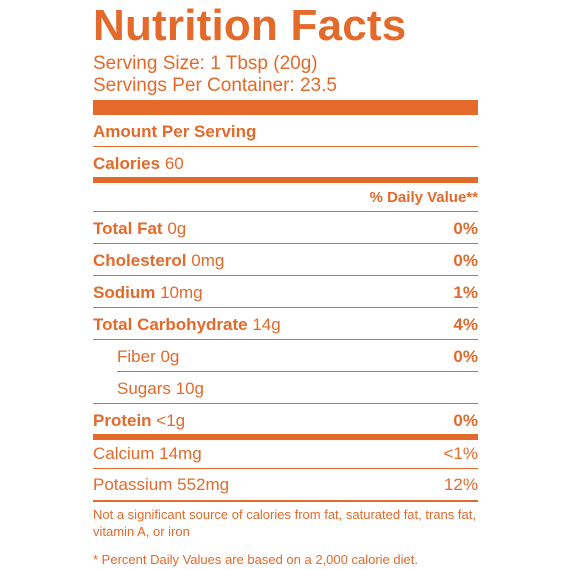  What do you see at coordinates (144, 388) in the screenshot?
I see `nutrient-name: Sugars` at bounding box center [144, 388].